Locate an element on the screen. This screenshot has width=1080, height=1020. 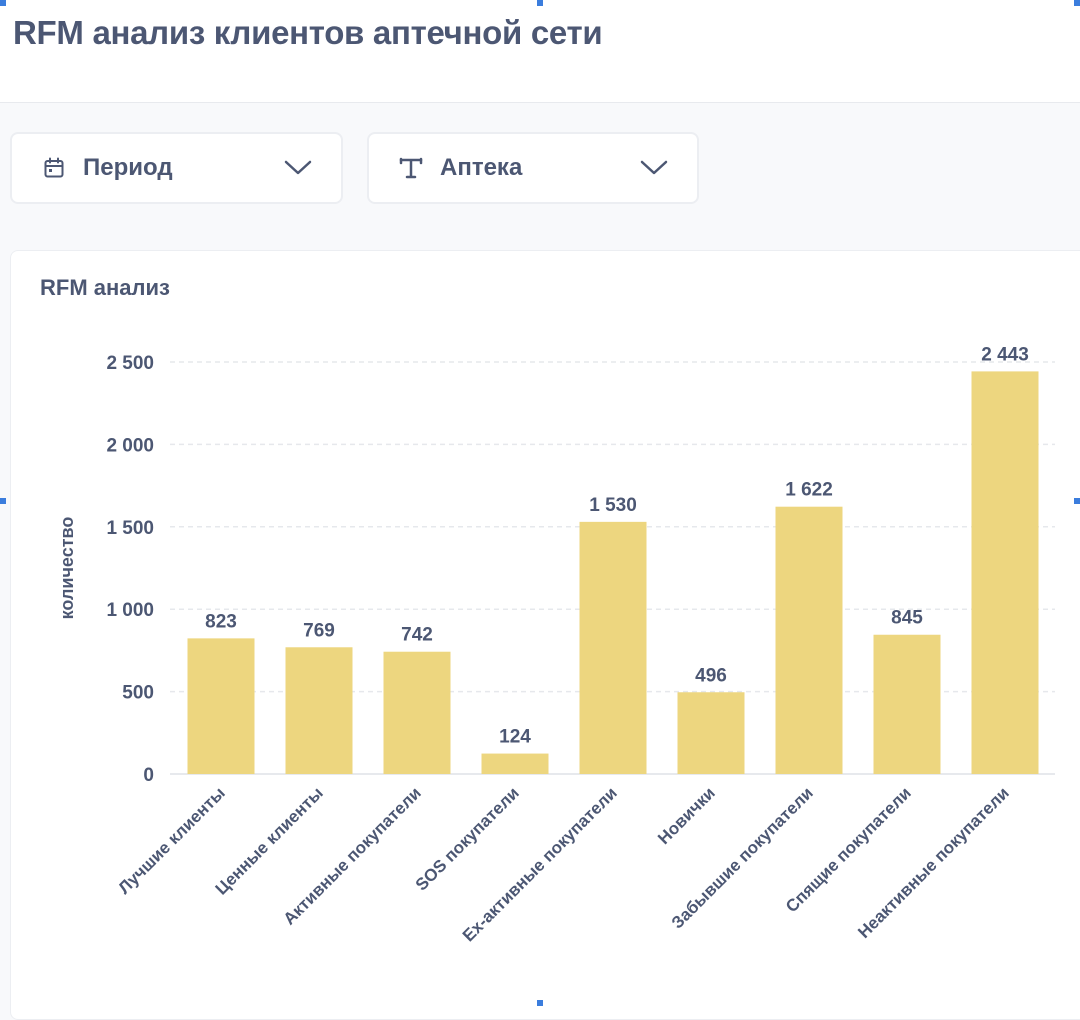
bar-value-label: 769 is located at coordinates (319, 630).